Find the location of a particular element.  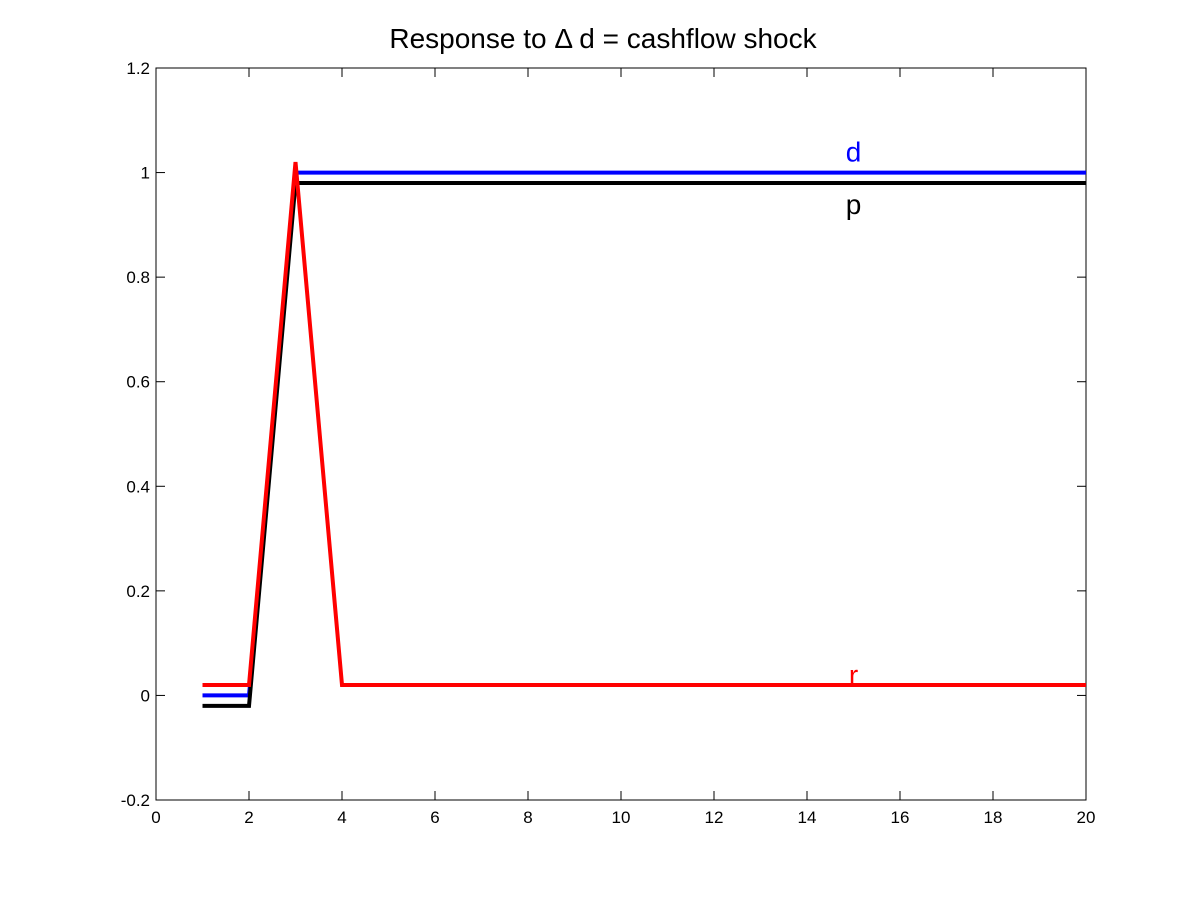

y-tick-label: 0 is located at coordinates (145, 695).